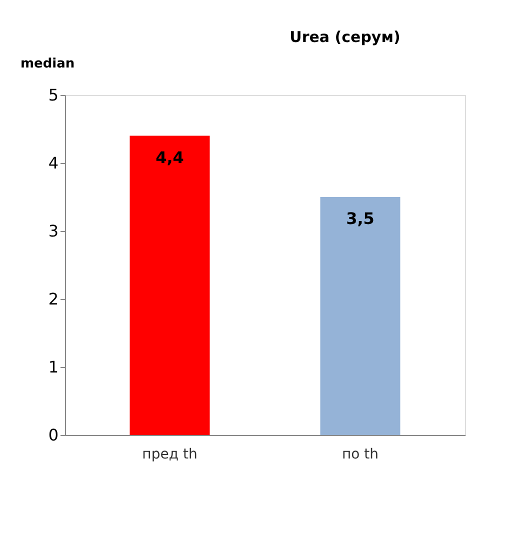  What do you see at coordinates (53, 95) in the screenshot?
I see `y-tick-label: 5` at bounding box center [53, 95].